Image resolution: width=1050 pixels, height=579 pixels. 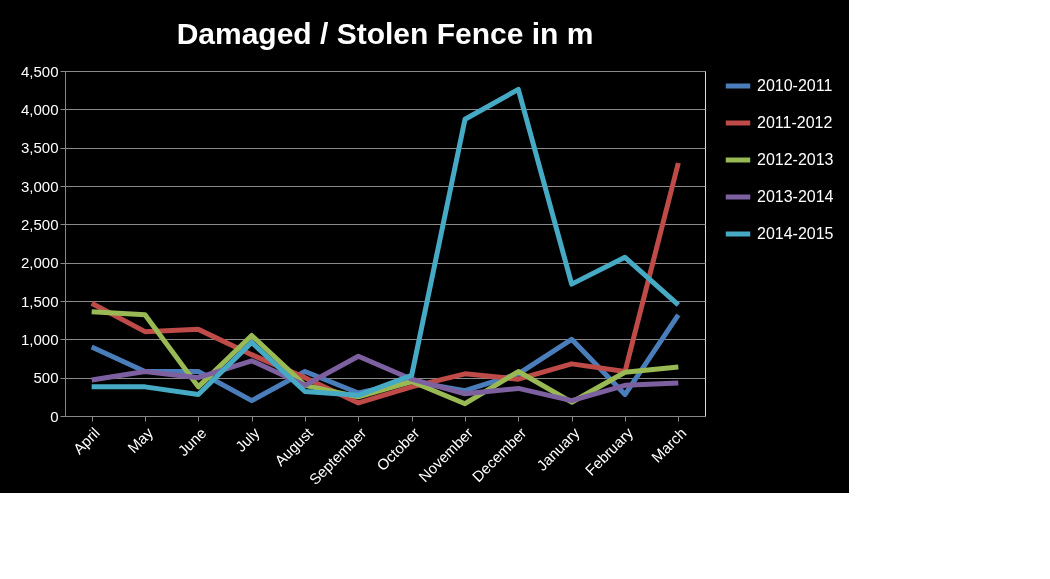 I want to click on y-tick-label: 2,000, so click(x=39, y=263).